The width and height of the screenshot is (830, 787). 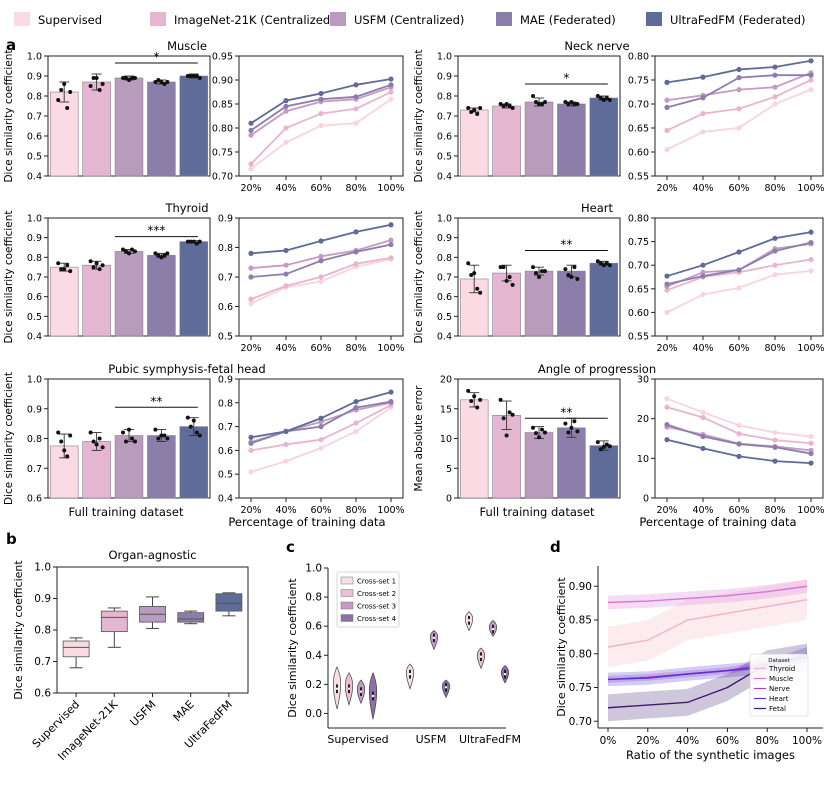 What do you see at coordinates (184, 711) in the screenshot?
I see `x-tick-label: MAE` at bounding box center [184, 711].